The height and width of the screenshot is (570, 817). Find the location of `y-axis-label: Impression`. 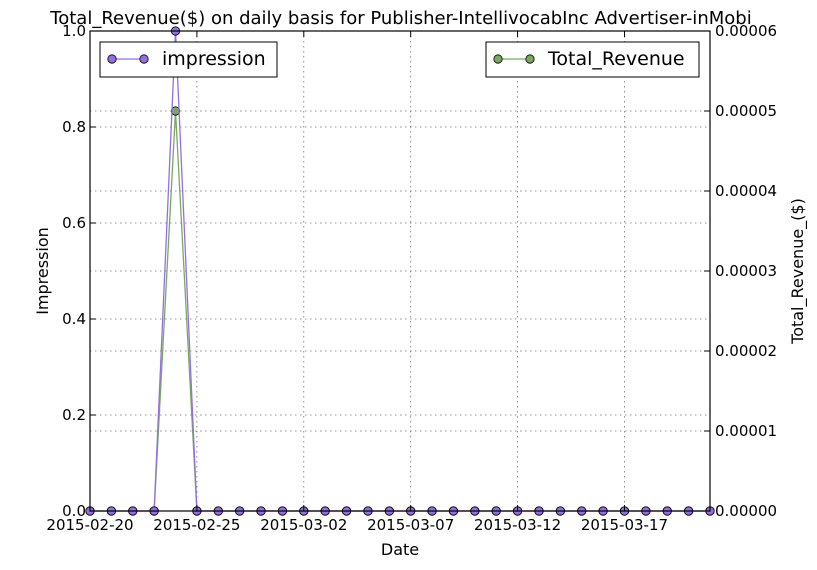

y-axis-label: Impression is located at coordinates (42, 271).